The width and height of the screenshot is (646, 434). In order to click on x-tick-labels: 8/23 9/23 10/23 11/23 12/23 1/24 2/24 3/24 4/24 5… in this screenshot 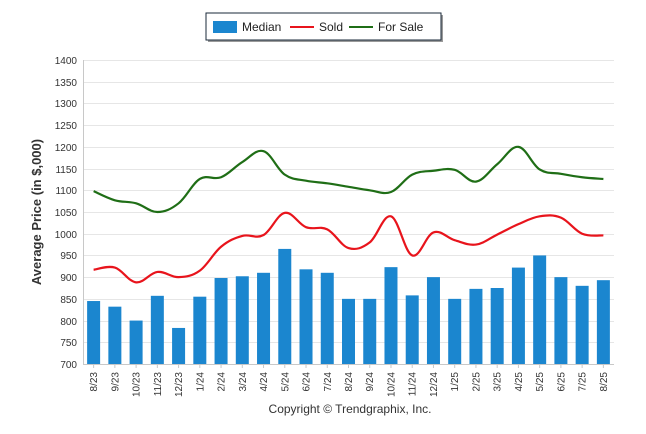, I will do `click(349, 384)`.